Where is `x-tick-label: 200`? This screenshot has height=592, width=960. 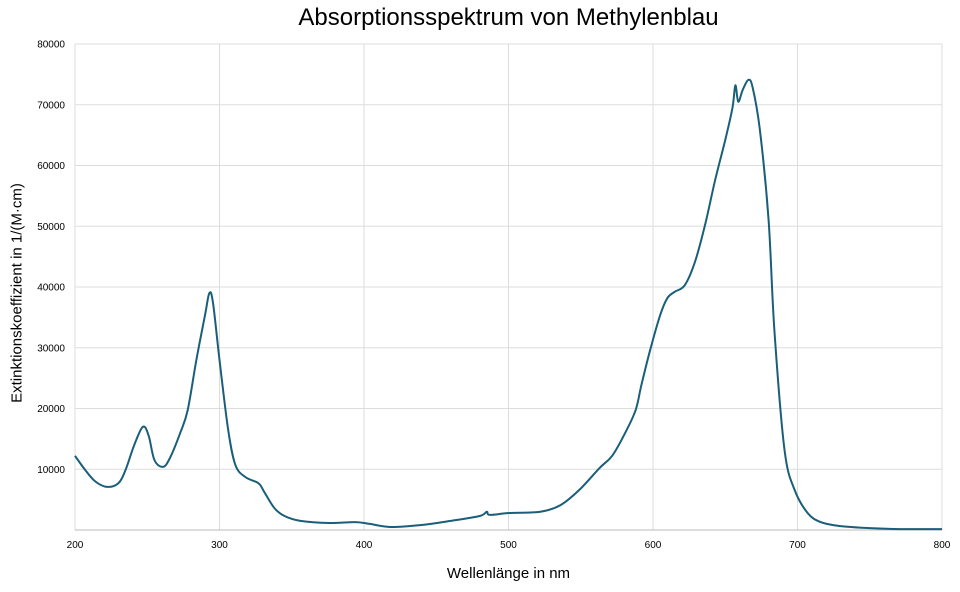 x-tick-label: 200 is located at coordinates (75, 545).